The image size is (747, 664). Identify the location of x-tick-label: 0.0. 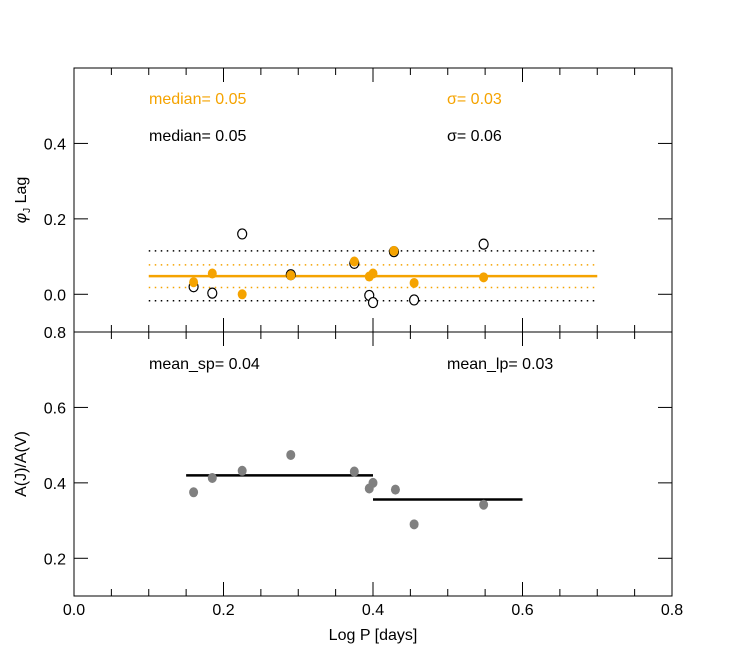
(74, 610).